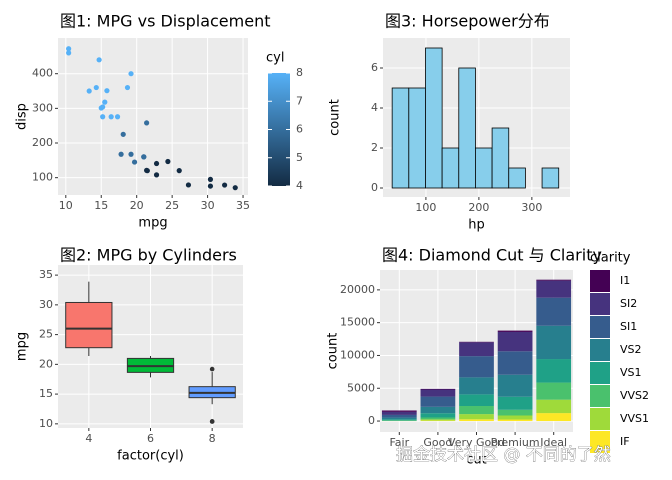 This screenshot has height=480, width=672. I want to click on x-tick-label: 8, so click(212, 438).